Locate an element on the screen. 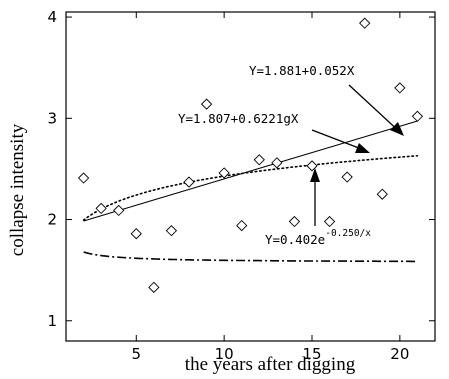 The image size is (449, 379). arrow-log-head is located at coordinates (362, 148).